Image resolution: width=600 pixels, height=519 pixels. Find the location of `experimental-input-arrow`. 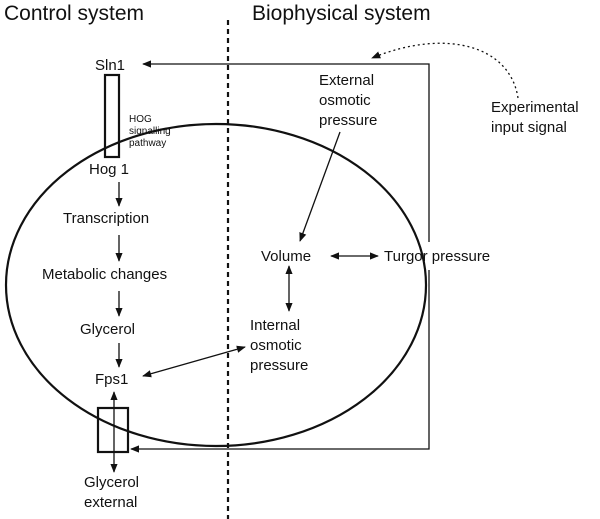

experimental-input-arrow is located at coordinates (445, 70).